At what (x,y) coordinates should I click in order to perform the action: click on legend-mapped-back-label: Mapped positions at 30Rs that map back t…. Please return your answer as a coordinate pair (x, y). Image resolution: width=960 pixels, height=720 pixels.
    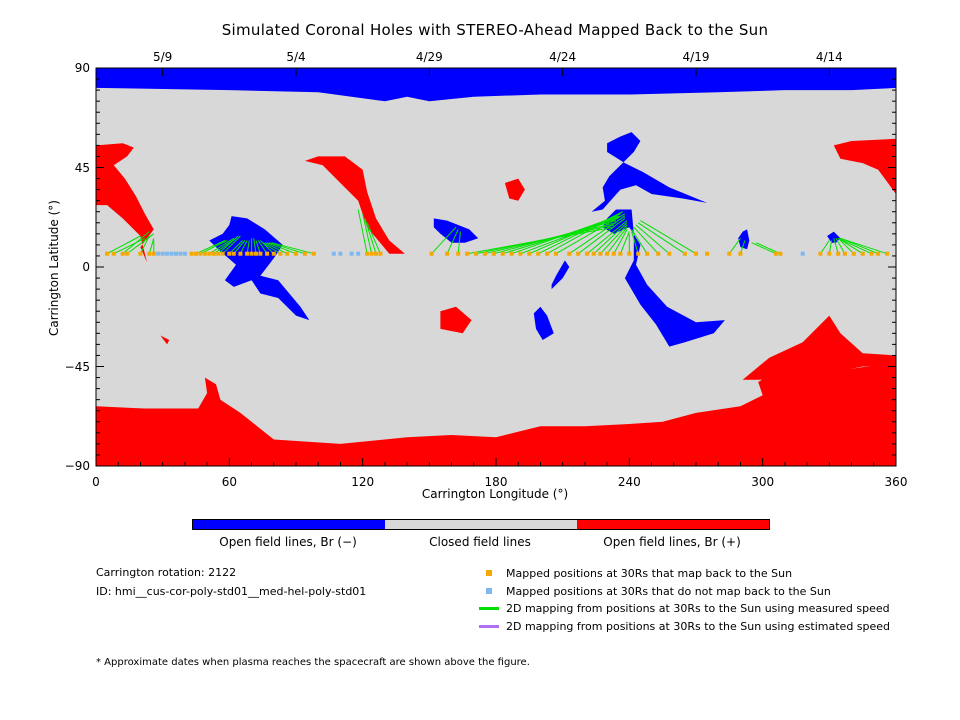
    Looking at the image, I should click on (649, 573).